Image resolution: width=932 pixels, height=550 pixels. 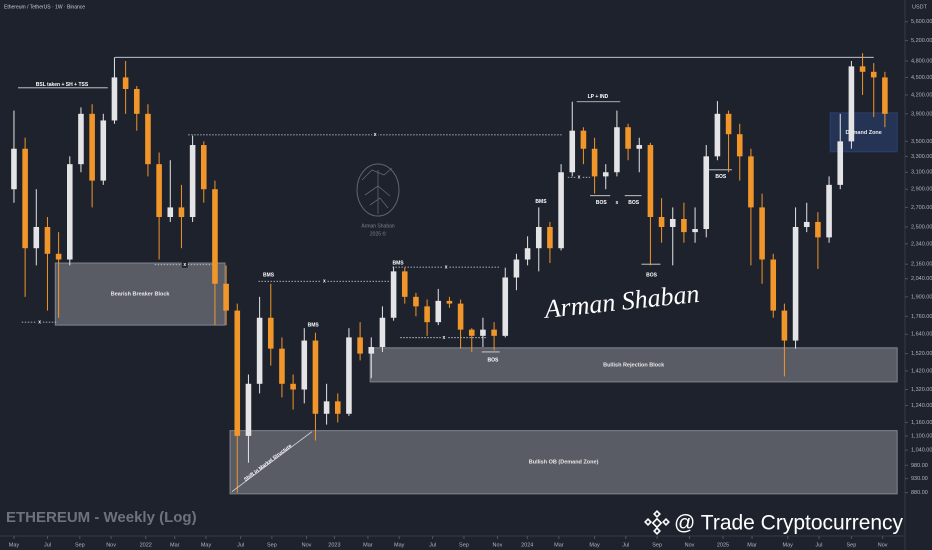 What do you see at coordinates (723, 545) in the screenshot?
I see `x-tick-label: 2025` at bounding box center [723, 545].